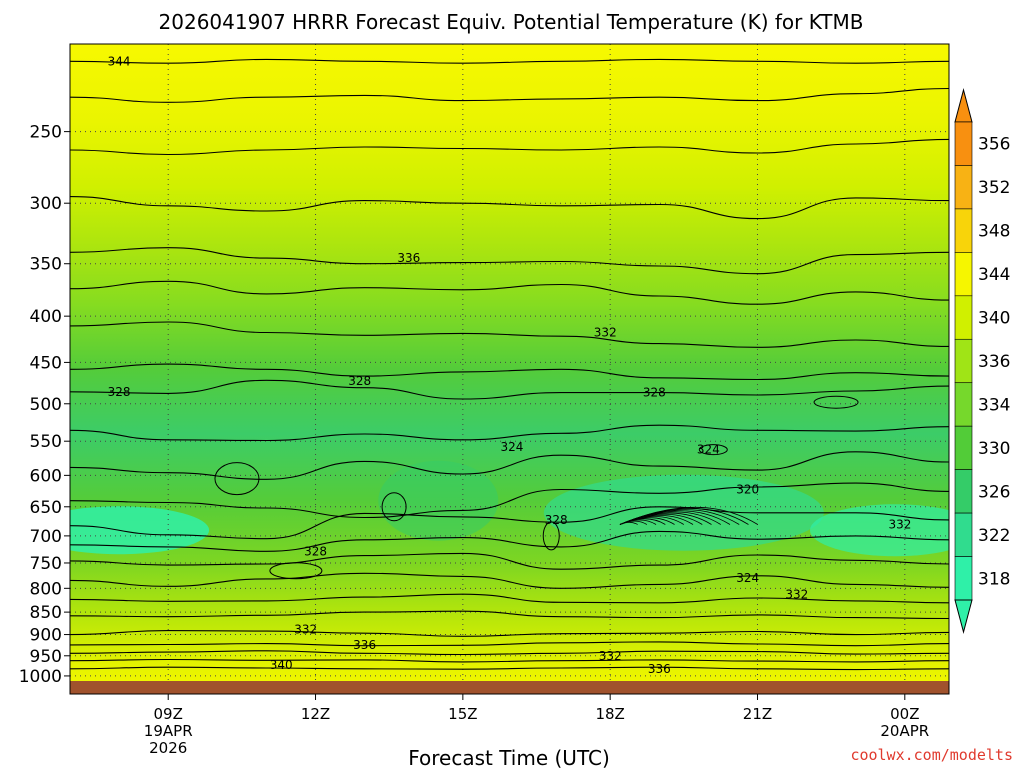 This screenshot has height=768, width=1024. I want to click on colorbar-tick-label: 352, so click(994, 188).